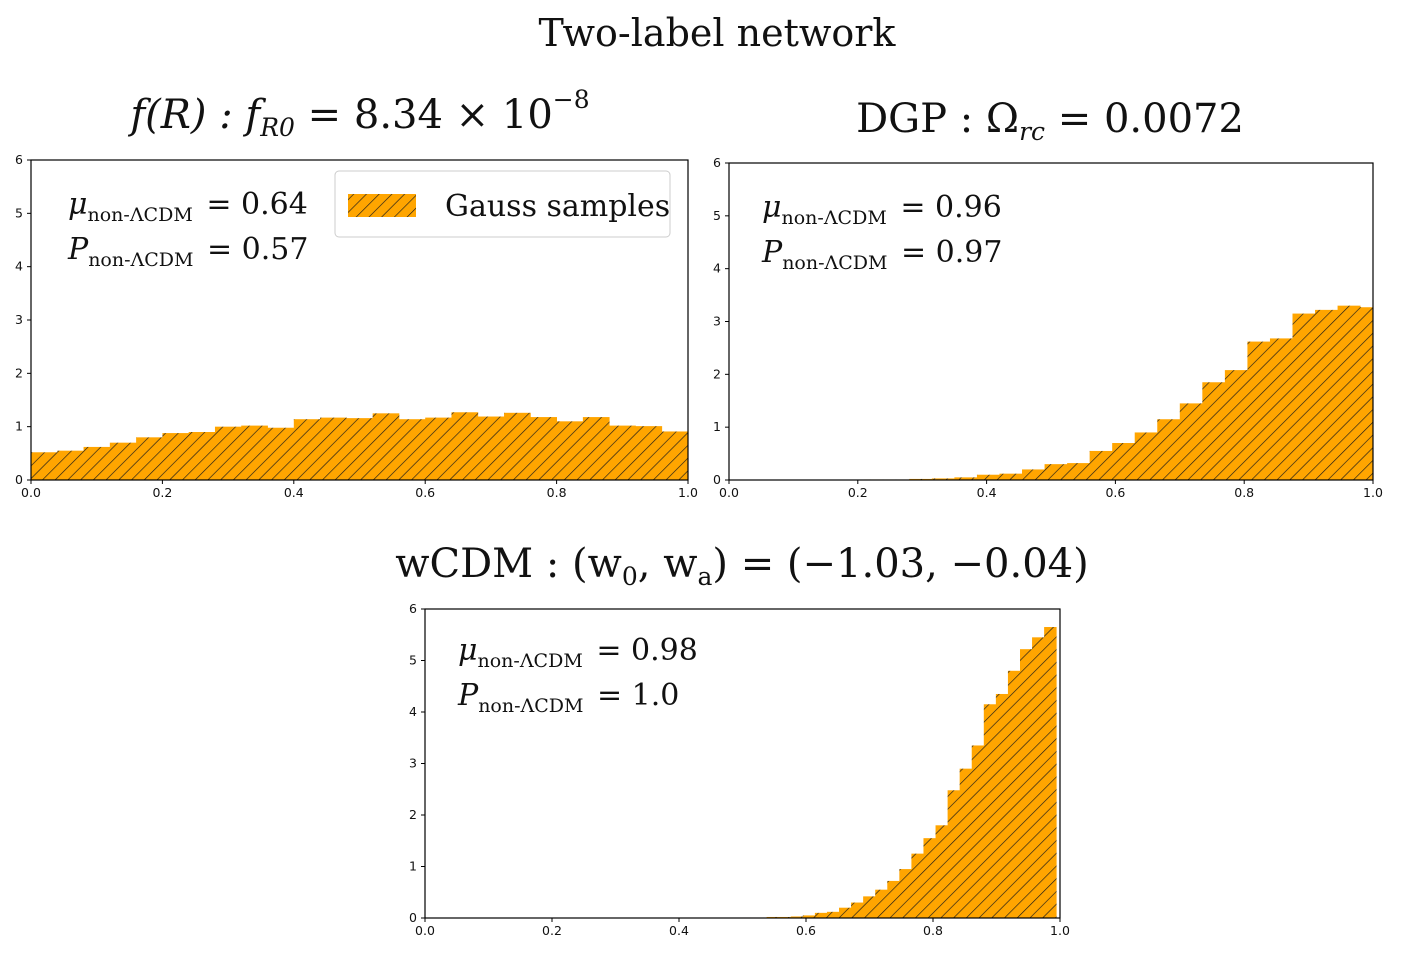 The height and width of the screenshot is (971, 1409). What do you see at coordinates (668, 564) in the screenshot?
I see `title-rest: , w` at bounding box center [668, 564].